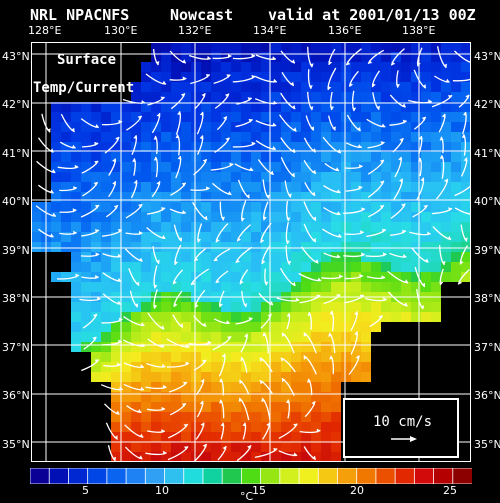  Describe the element at coordinates (232, 476) in the screenshot. I see `colorbar-swatch` at that location.